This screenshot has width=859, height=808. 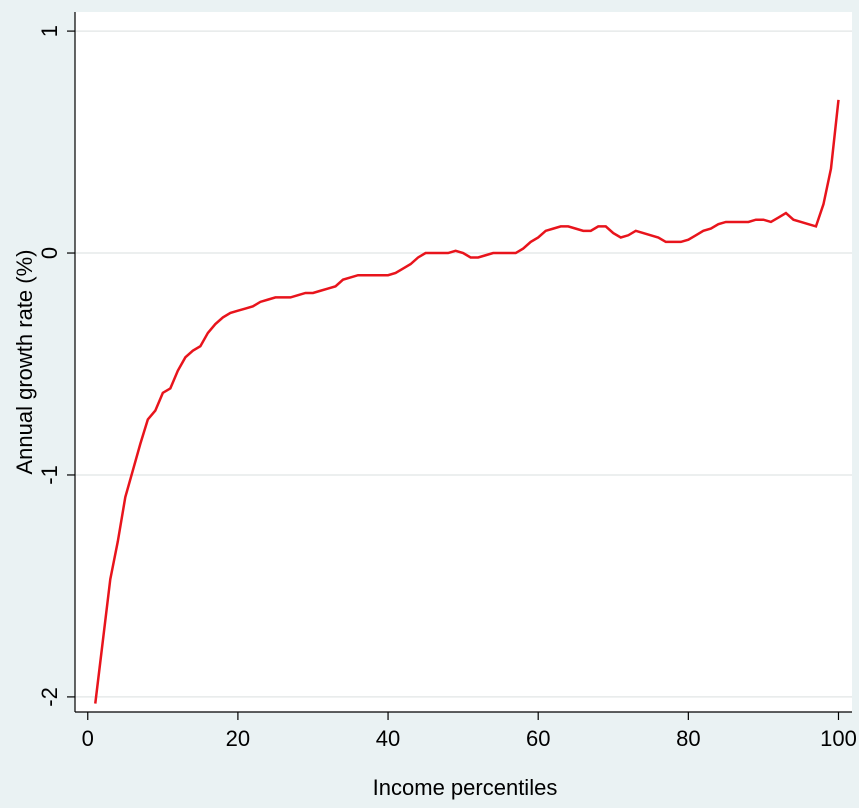 What do you see at coordinates (24, 362) in the screenshot?
I see `y-axis-title: Annual growth rate (%)` at bounding box center [24, 362].